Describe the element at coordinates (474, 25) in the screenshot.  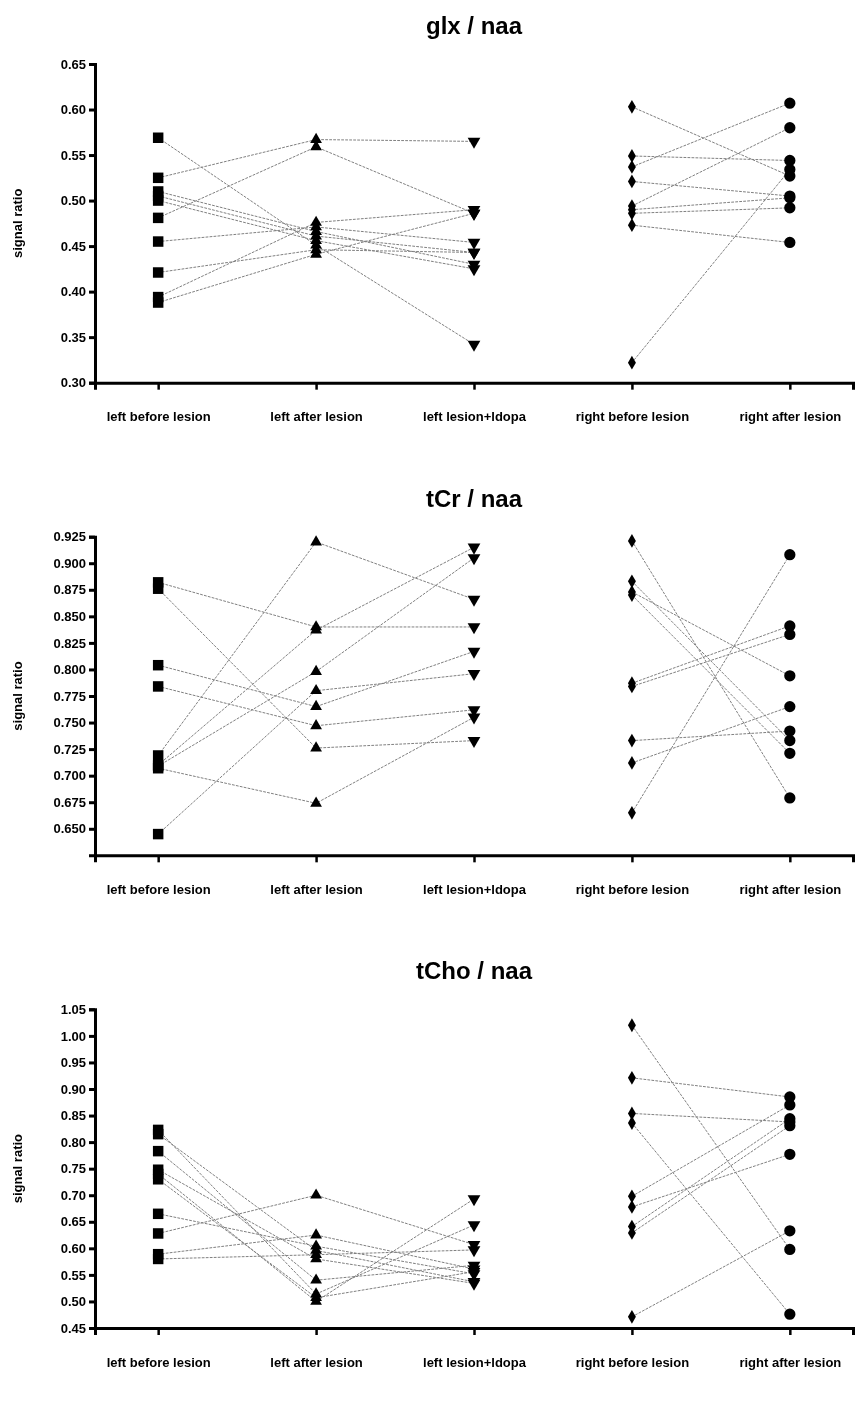
I see `chart-title: glx / naa` at that location.